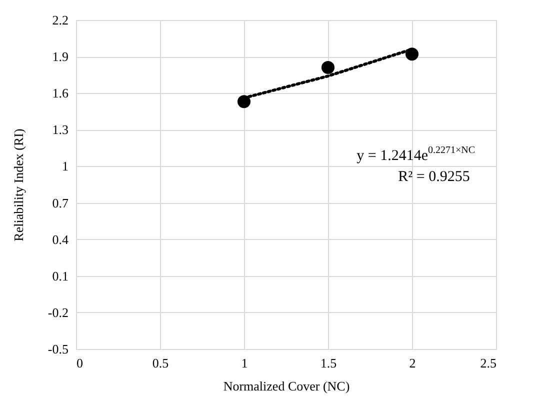 This screenshot has height=408, width=555. I want to click on x-tick-label: 2, so click(412, 363).